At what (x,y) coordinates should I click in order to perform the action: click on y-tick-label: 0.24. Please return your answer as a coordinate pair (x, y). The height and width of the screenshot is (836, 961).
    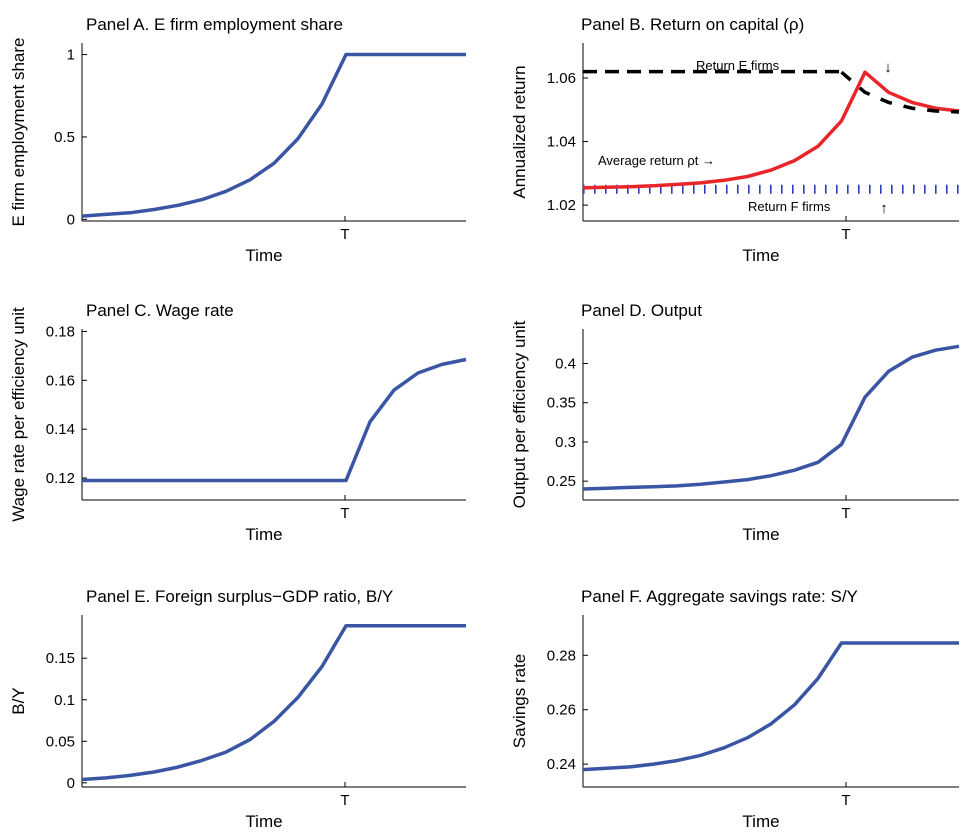
    Looking at the image, I should click on (561, 764).